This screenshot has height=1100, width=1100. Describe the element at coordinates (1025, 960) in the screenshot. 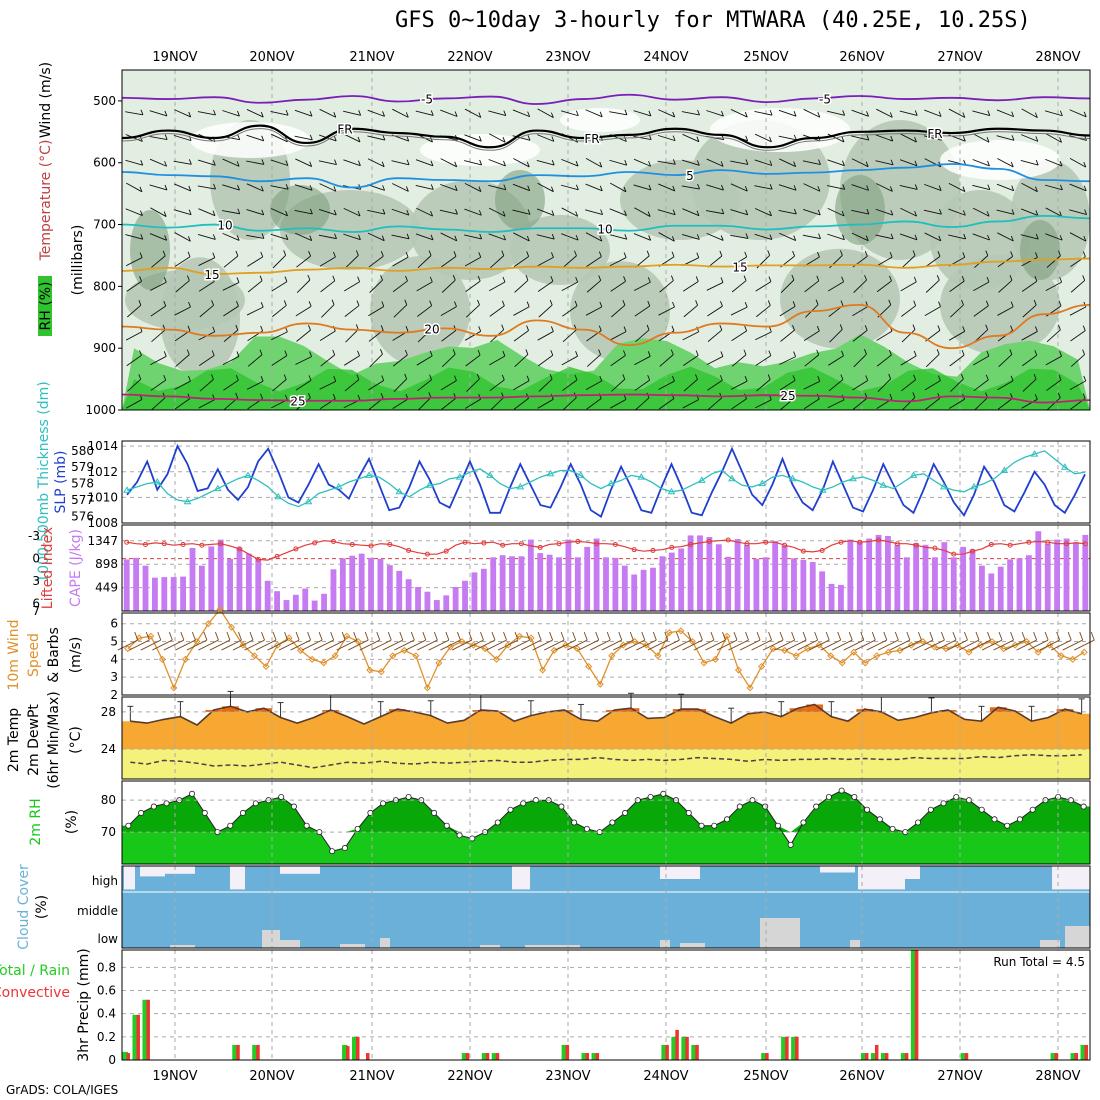

I see `run-total-box` at that location.